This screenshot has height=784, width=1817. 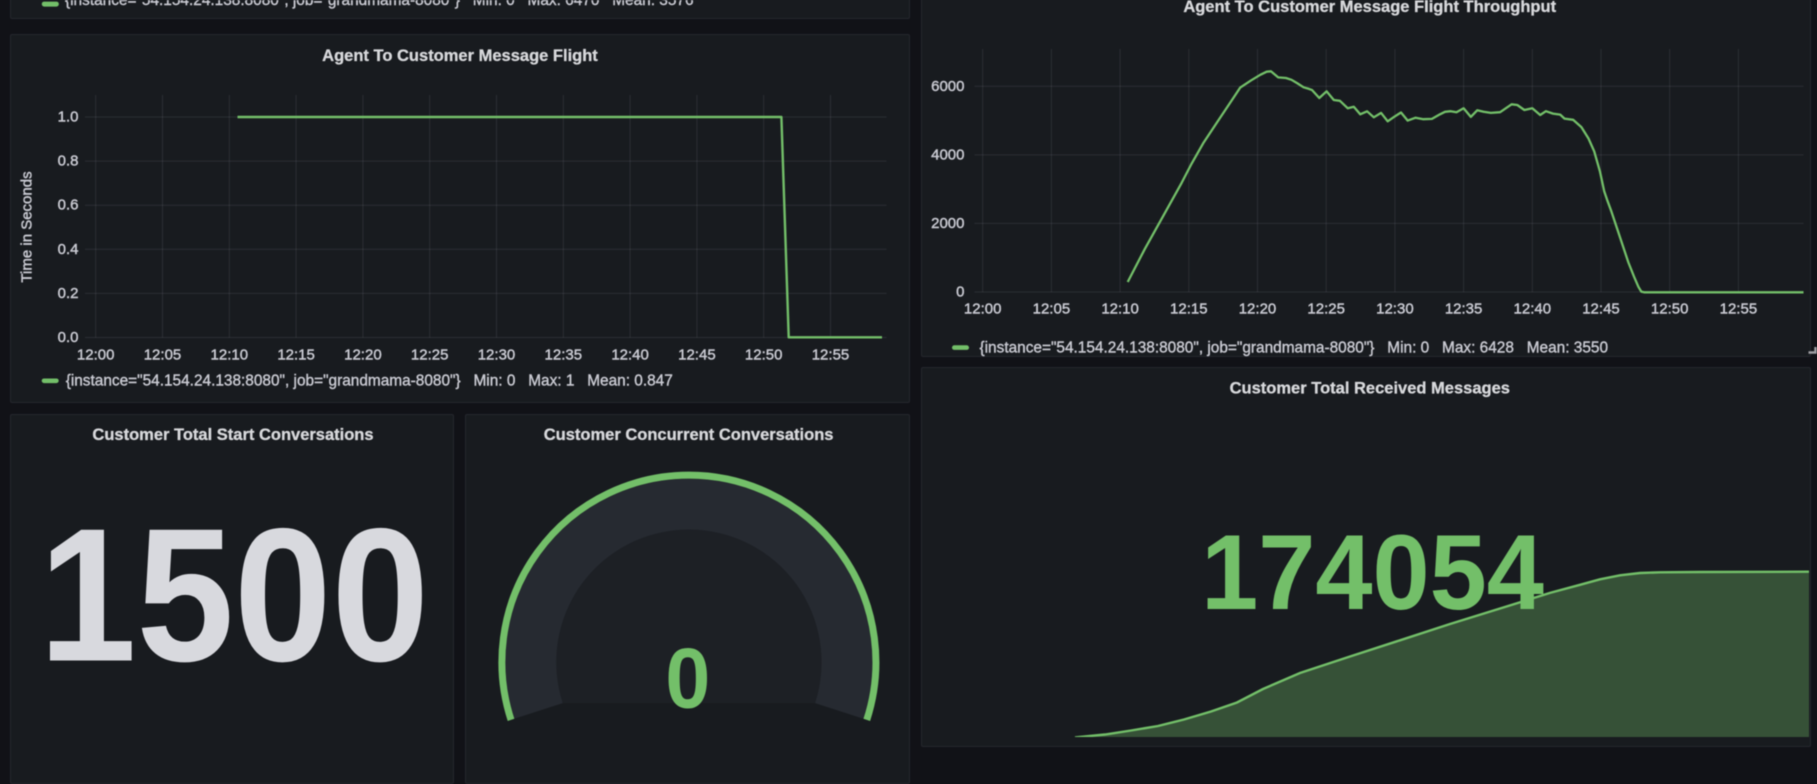 I want to click on svg-text: 0.2, so click(x=68, y=293).